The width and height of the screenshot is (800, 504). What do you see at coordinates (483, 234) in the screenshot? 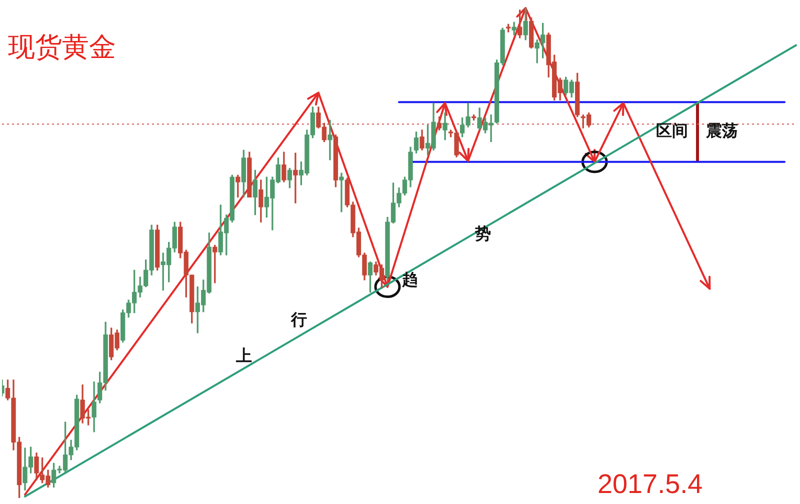
I see `annotation: 势` at bounding box center [483, 234].